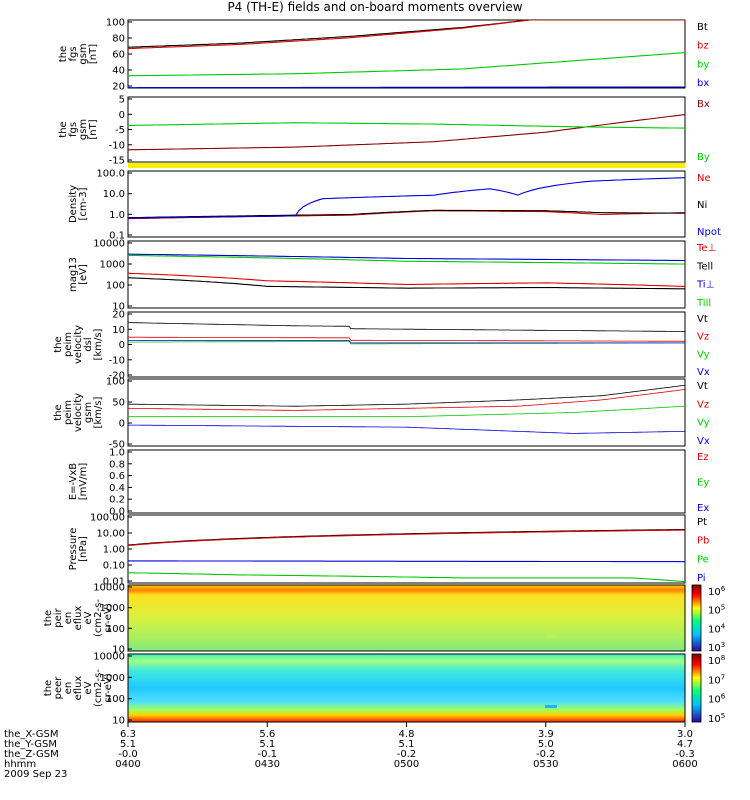 The height and width of the screenshot is (800, 750). I want to click on series-line-Vx, so click(406, 342).